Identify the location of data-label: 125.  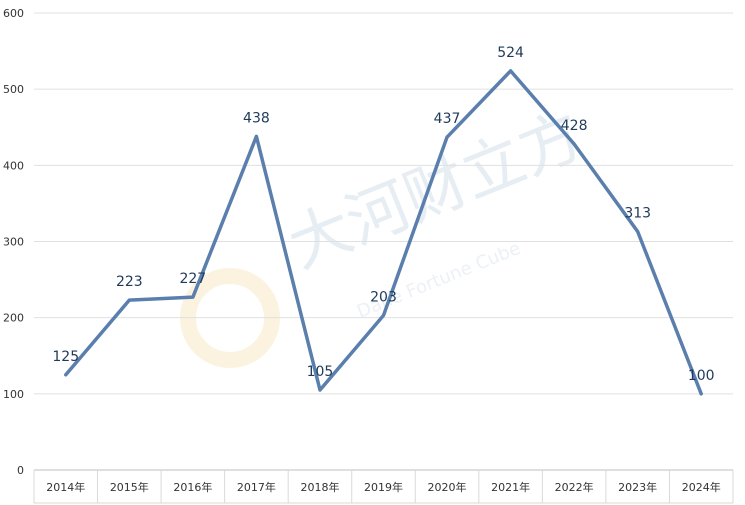
(65, 357).